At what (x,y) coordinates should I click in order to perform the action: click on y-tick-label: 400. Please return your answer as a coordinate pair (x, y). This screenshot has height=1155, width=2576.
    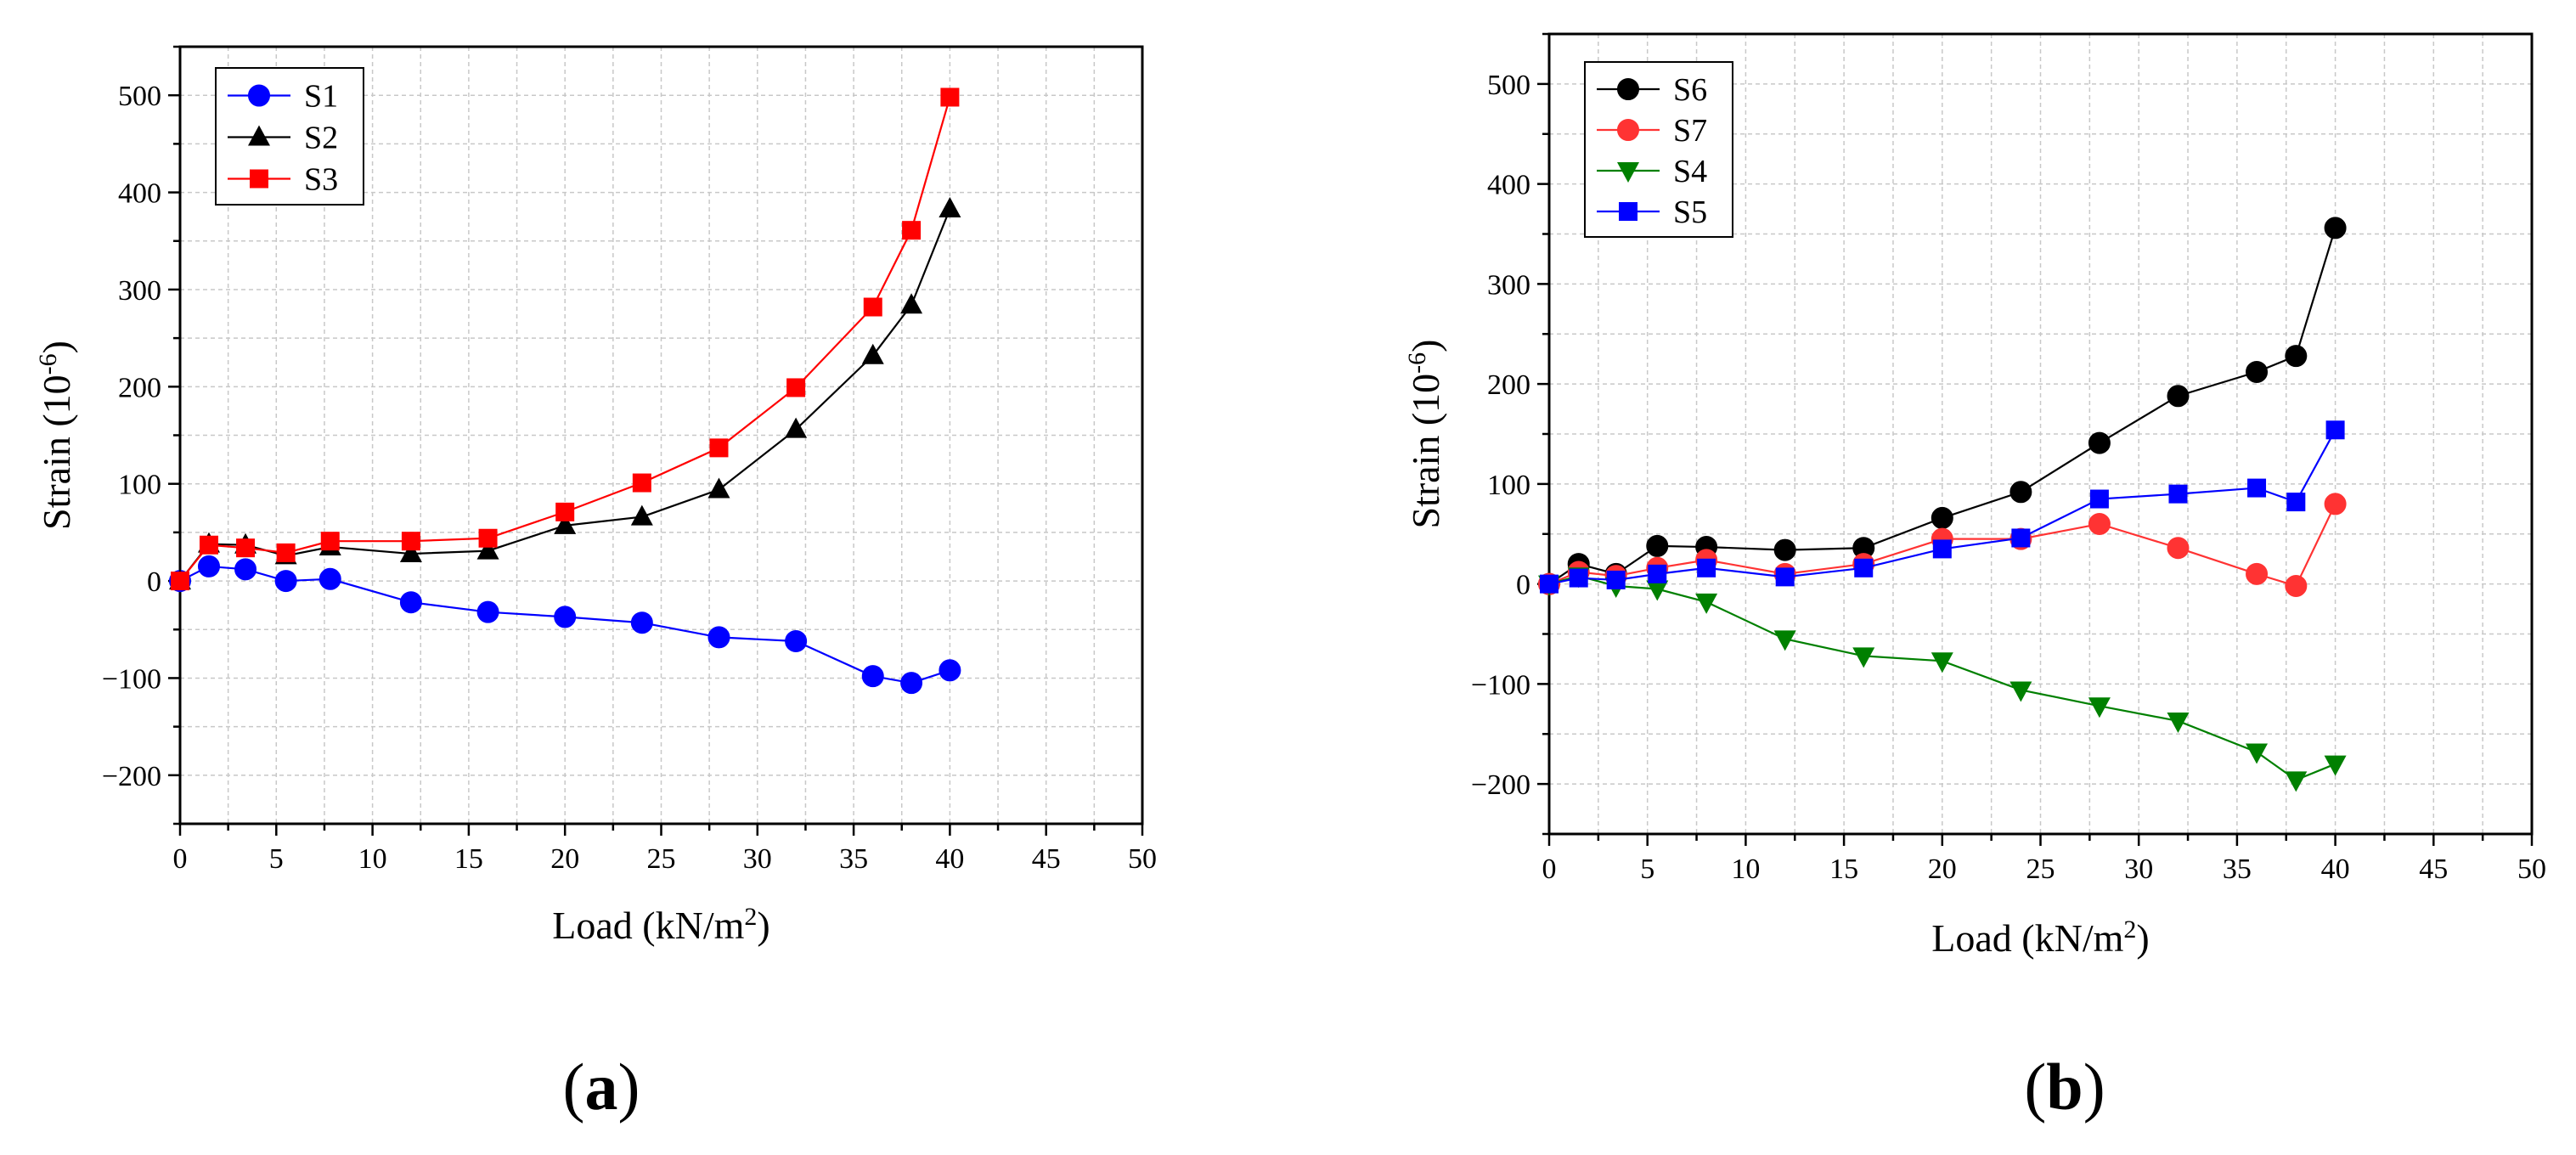
    Looking at the image, I should click on (1508, 185).